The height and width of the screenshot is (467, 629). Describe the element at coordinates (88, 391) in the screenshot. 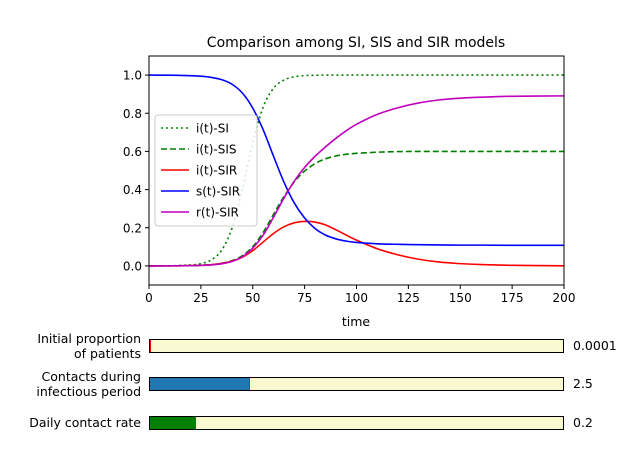

I see `slider-label-line2: infectious period` at that location.